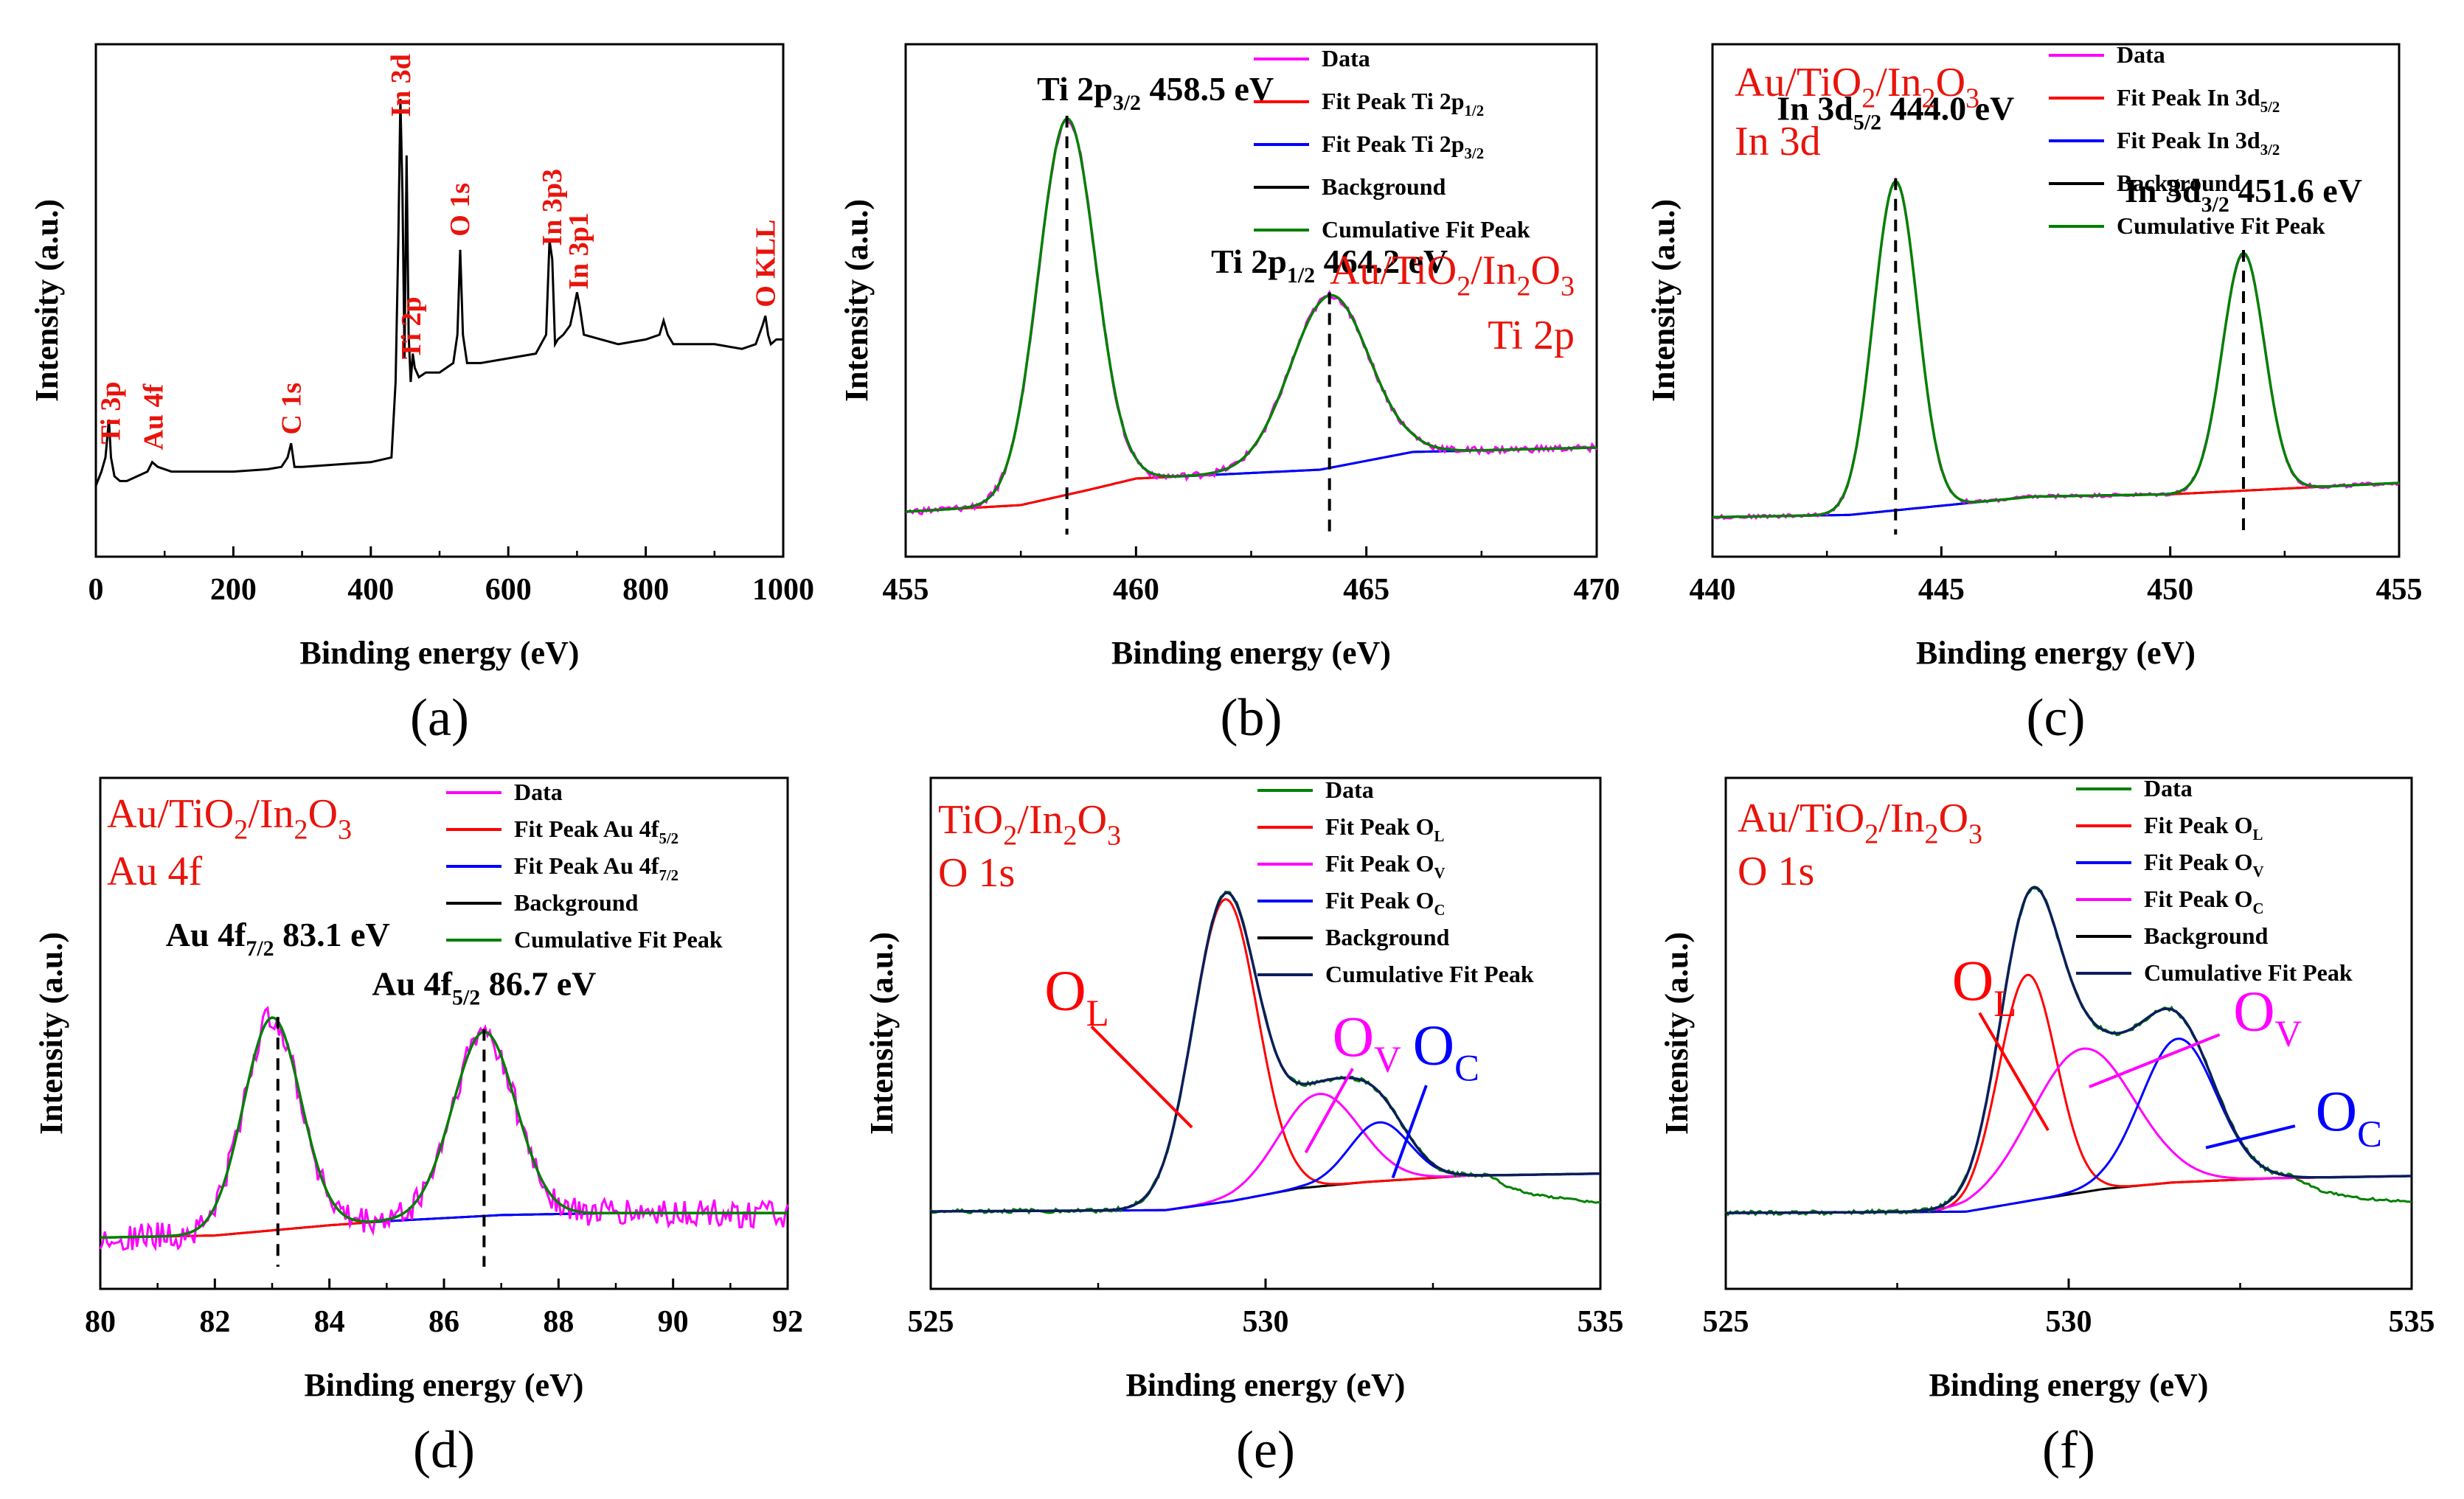  Describe the element at coordinates (1597, 590) in the screenshot. I see `x-tick-label: 470` at that location.